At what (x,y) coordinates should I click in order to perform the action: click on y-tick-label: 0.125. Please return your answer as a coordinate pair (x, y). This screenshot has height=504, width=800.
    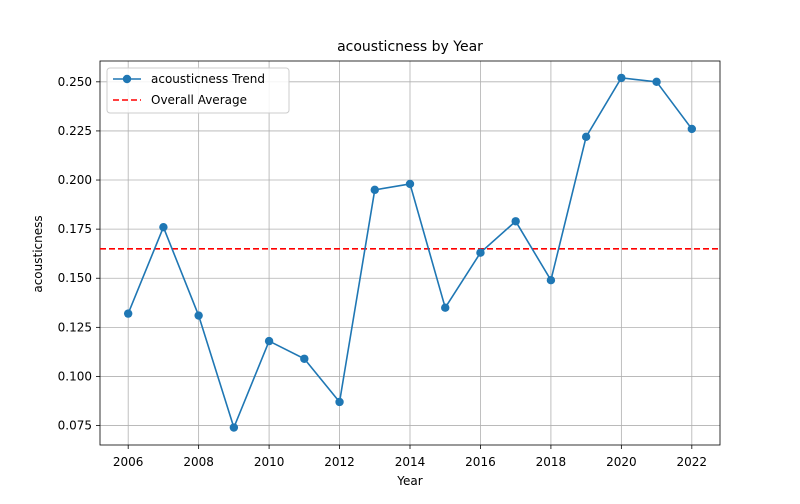
    Looking at the image, I should click on (75, 327).